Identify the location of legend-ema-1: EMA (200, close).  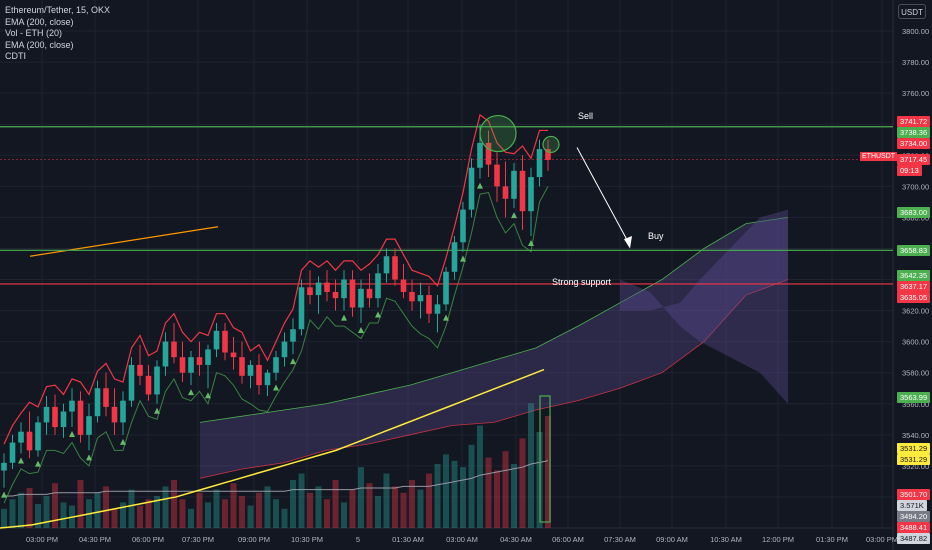
(39, 21).